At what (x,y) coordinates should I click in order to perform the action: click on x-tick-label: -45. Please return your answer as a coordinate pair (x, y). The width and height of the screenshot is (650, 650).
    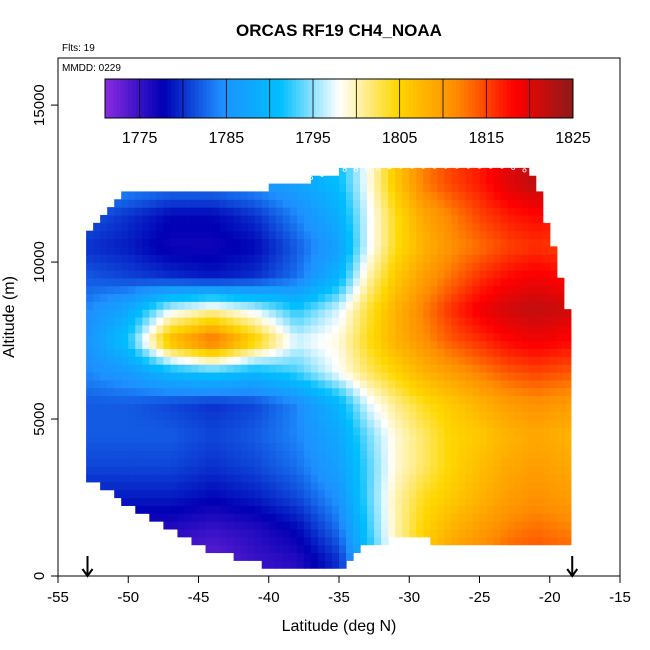
    Looking at the image, I should click on (199, 597).